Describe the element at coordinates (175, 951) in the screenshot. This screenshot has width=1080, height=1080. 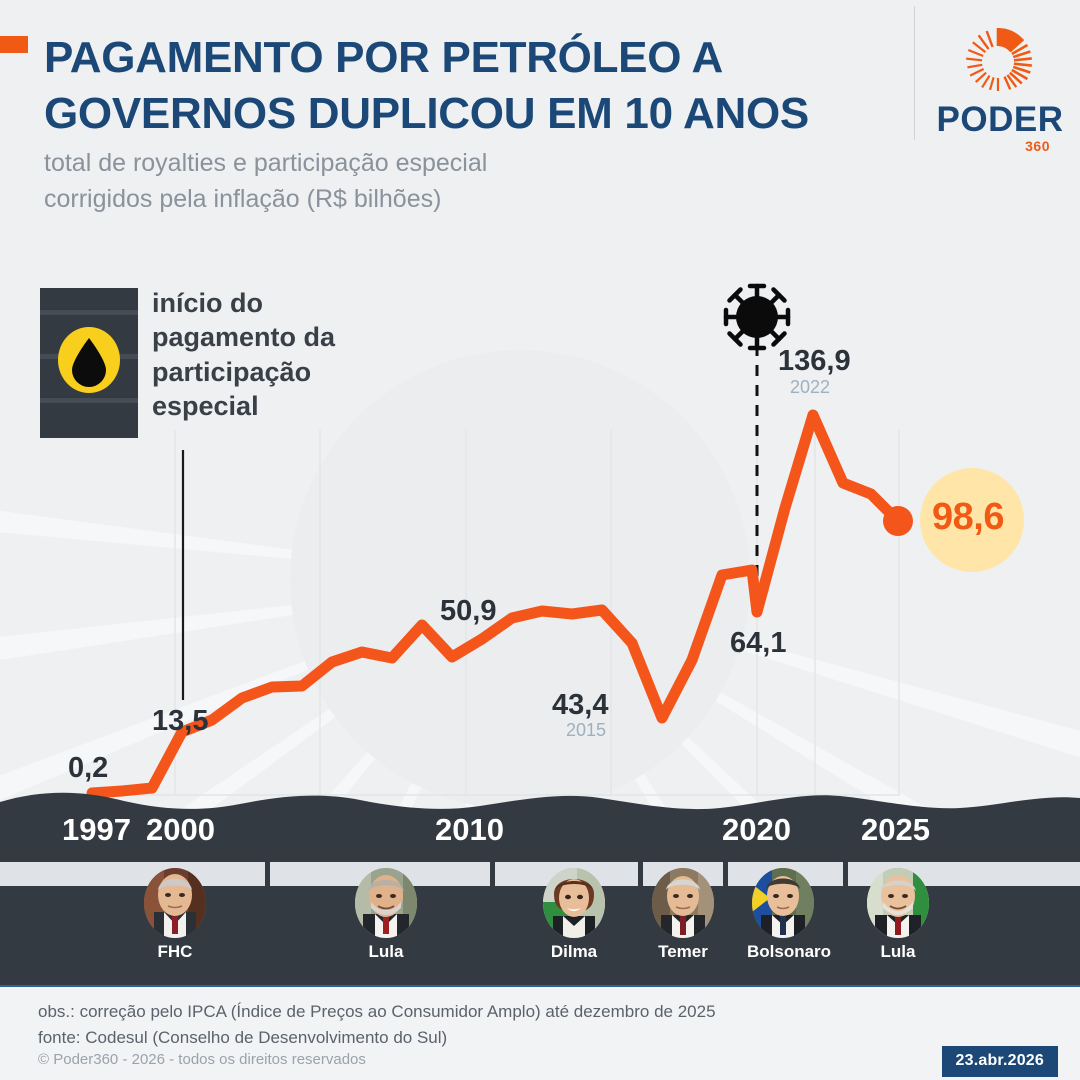
I see `president-name: FHC` at that location.